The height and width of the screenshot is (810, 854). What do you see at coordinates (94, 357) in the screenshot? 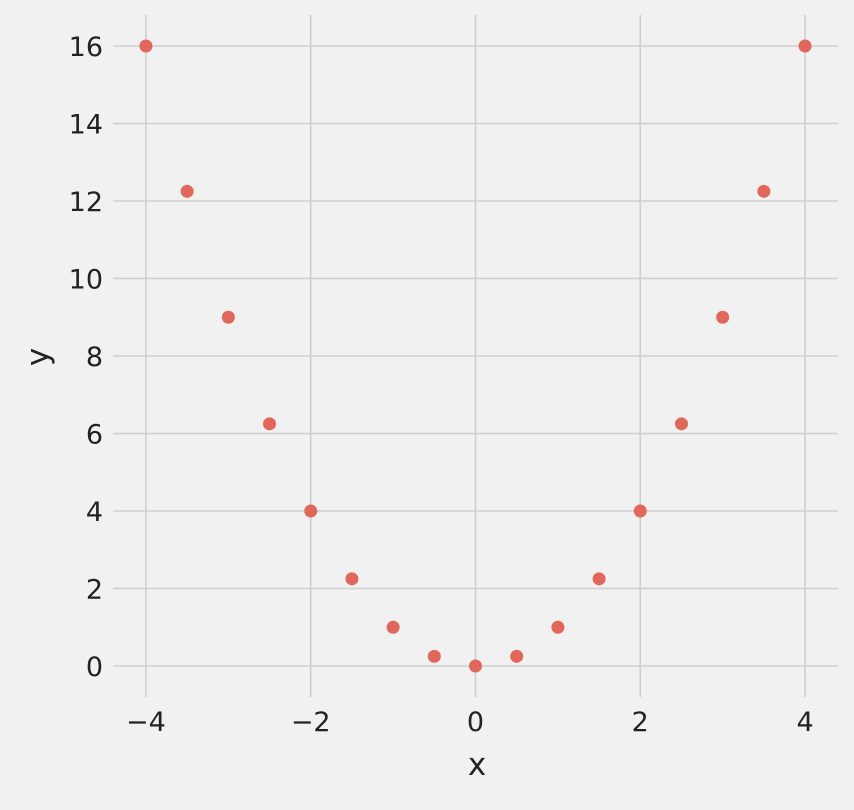
I see `y-tick-label: 8` at bounding box center [94, 357].